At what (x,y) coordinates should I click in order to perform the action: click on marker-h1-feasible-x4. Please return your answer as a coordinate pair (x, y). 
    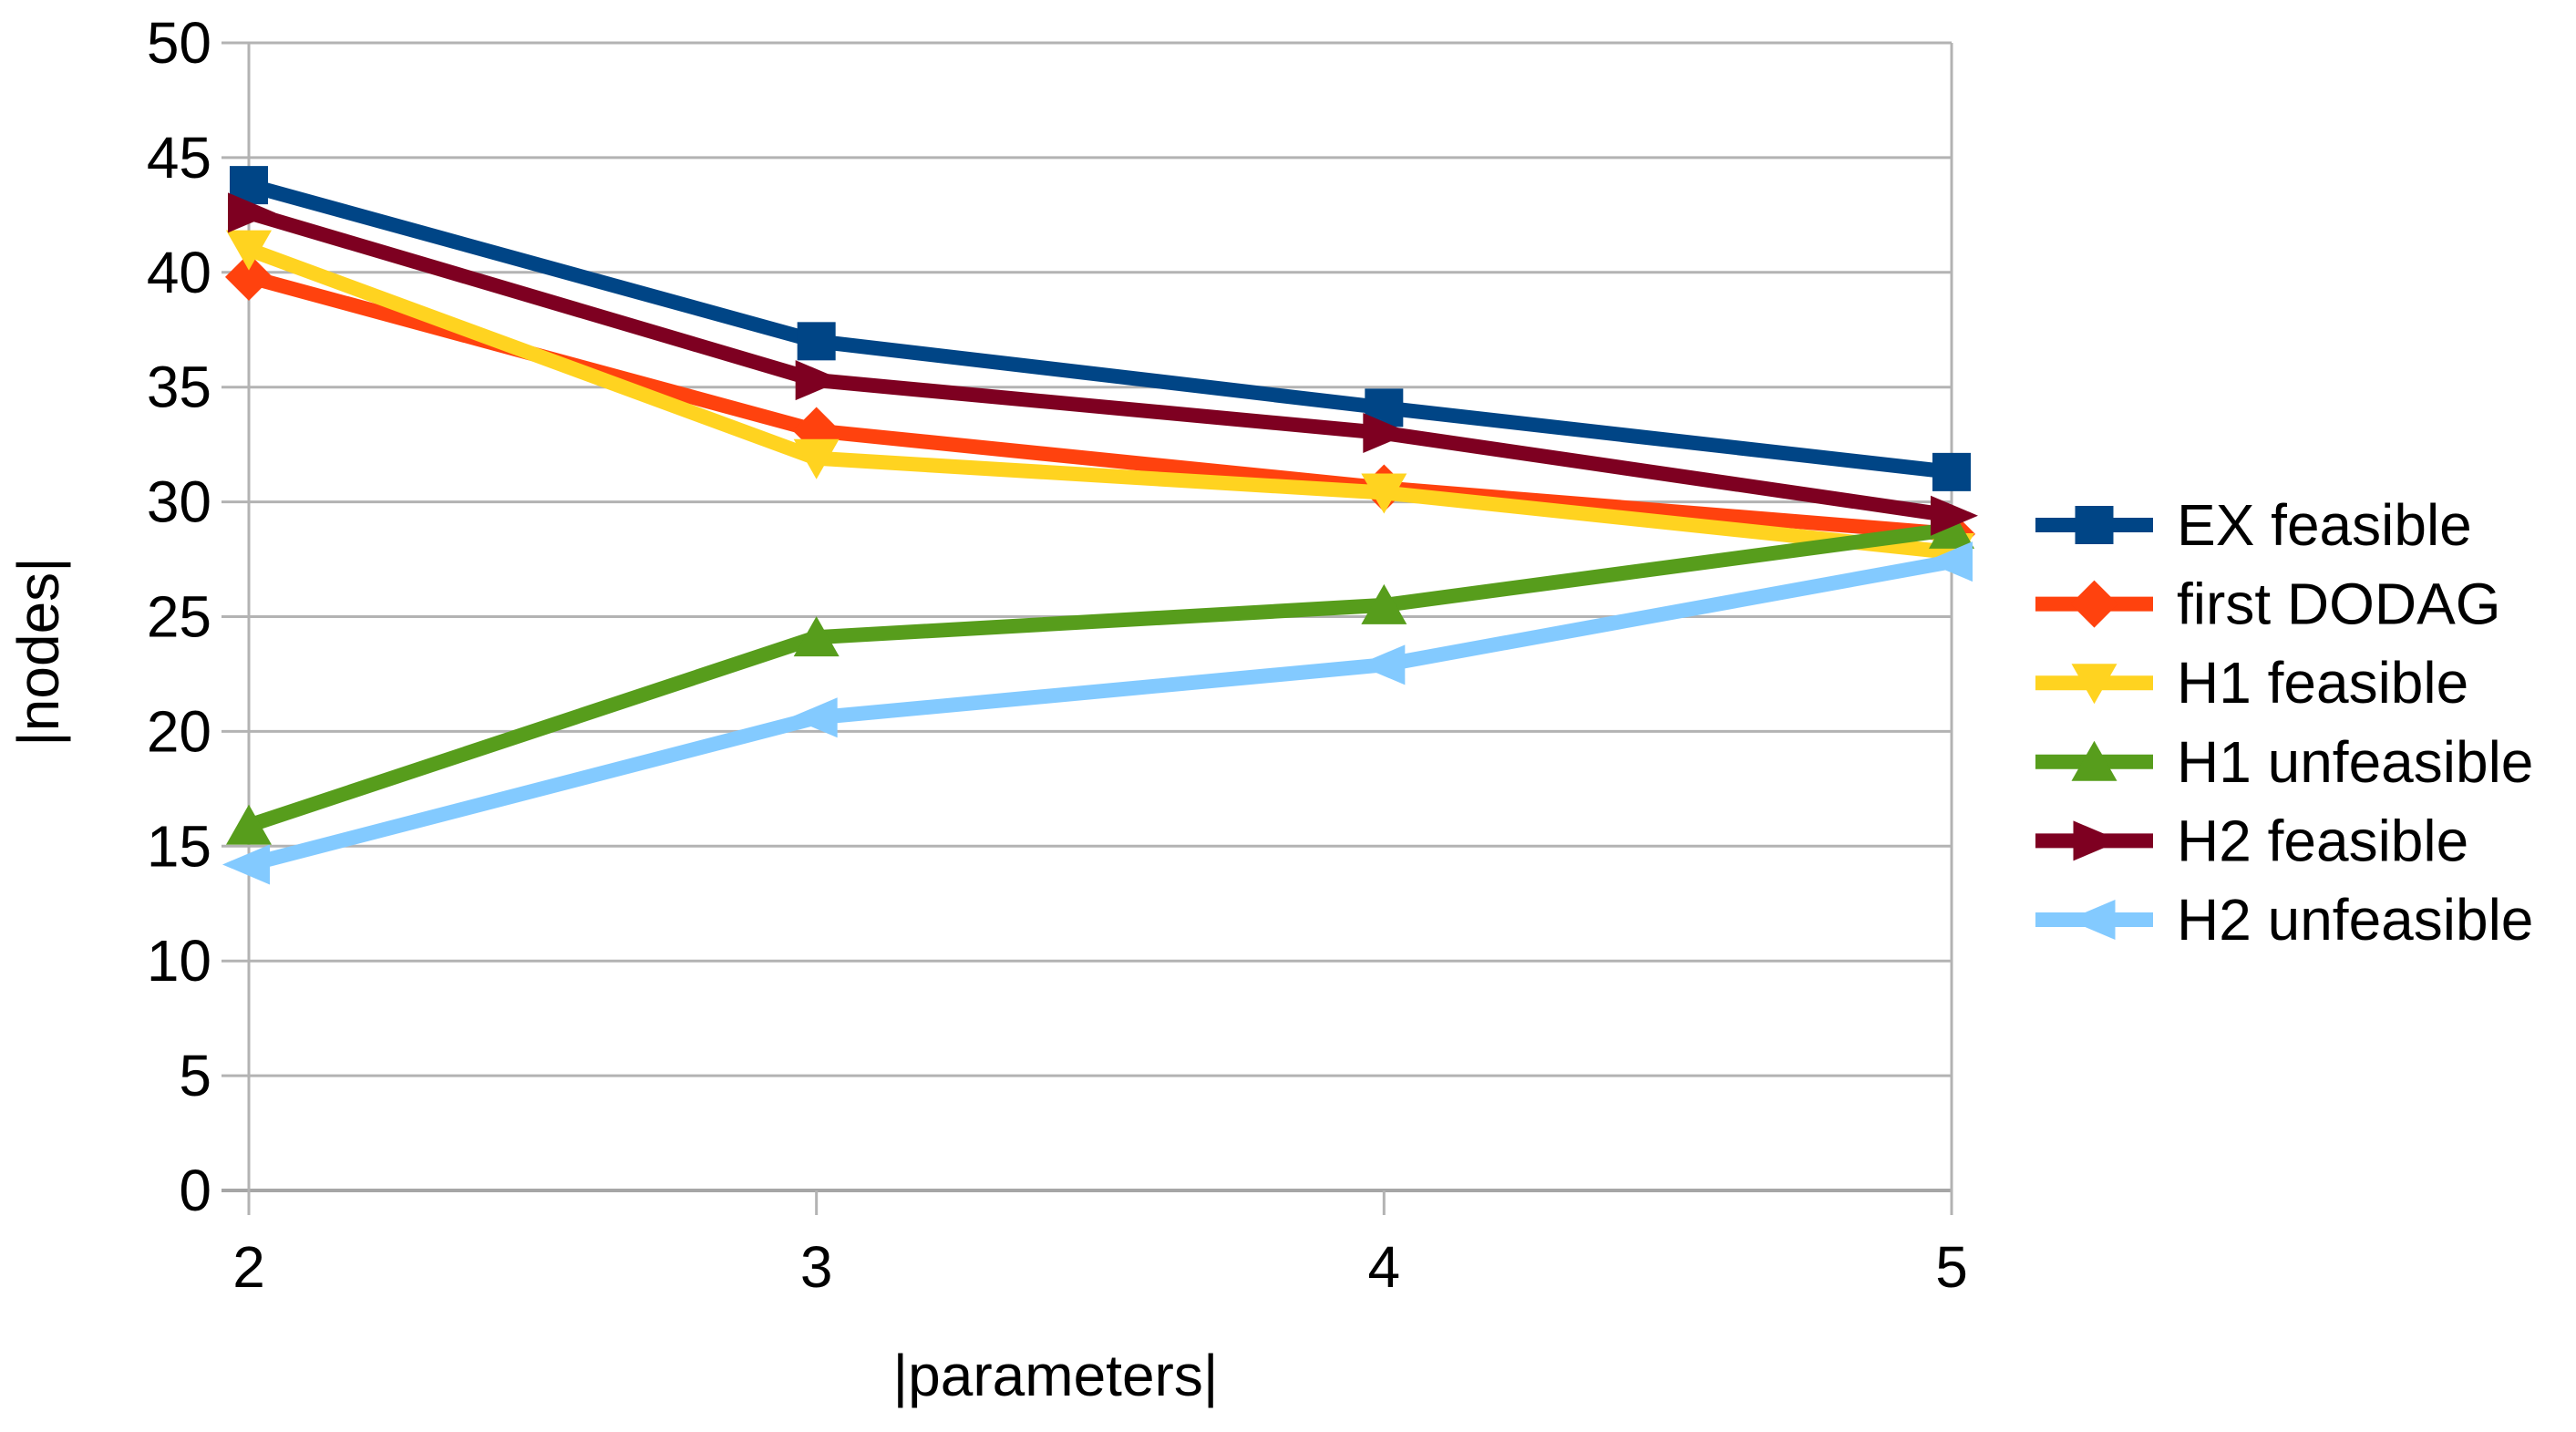
    Looking at the image, I should click on (1384, 493).